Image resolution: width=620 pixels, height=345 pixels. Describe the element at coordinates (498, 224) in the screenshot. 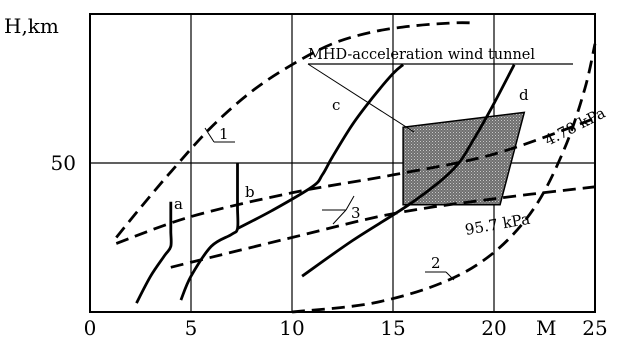

I see `pressure-high-label: 95.7 kPa` at that location.